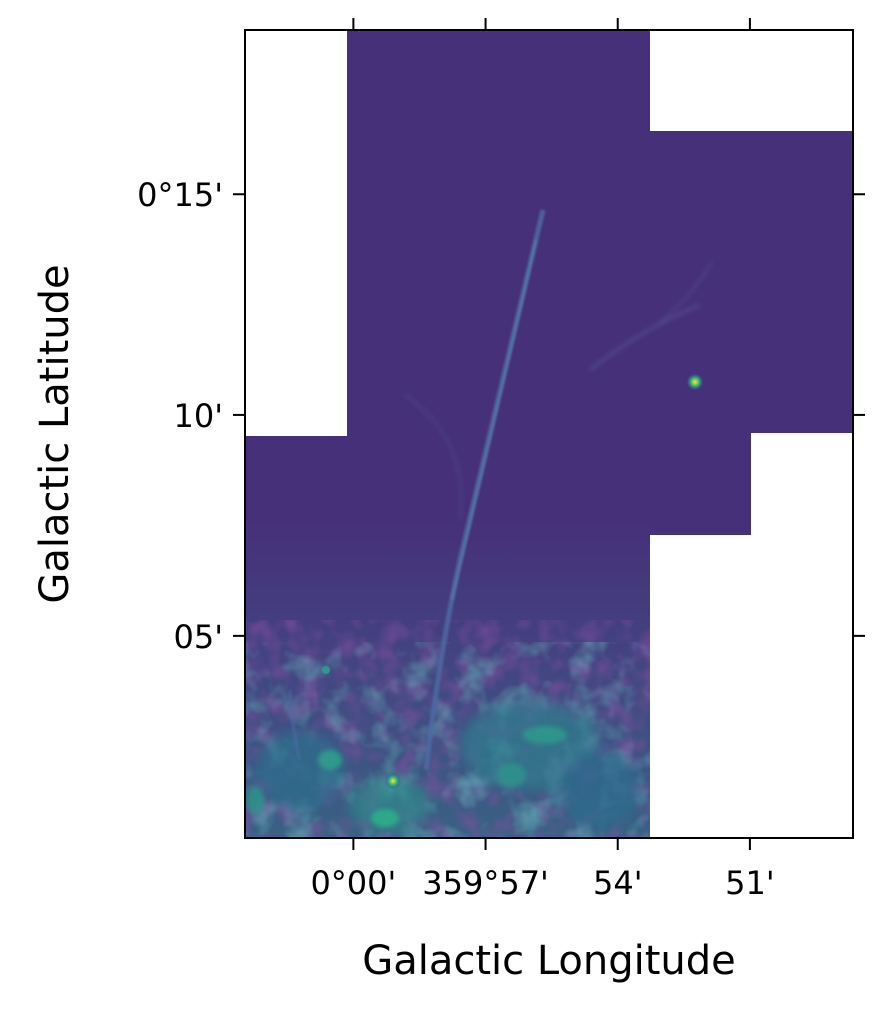 This screenshot has width=882, height=1018. Describe the element at coordinates (558, 391) in the screenshot. I see `faint-arcs` at that location.